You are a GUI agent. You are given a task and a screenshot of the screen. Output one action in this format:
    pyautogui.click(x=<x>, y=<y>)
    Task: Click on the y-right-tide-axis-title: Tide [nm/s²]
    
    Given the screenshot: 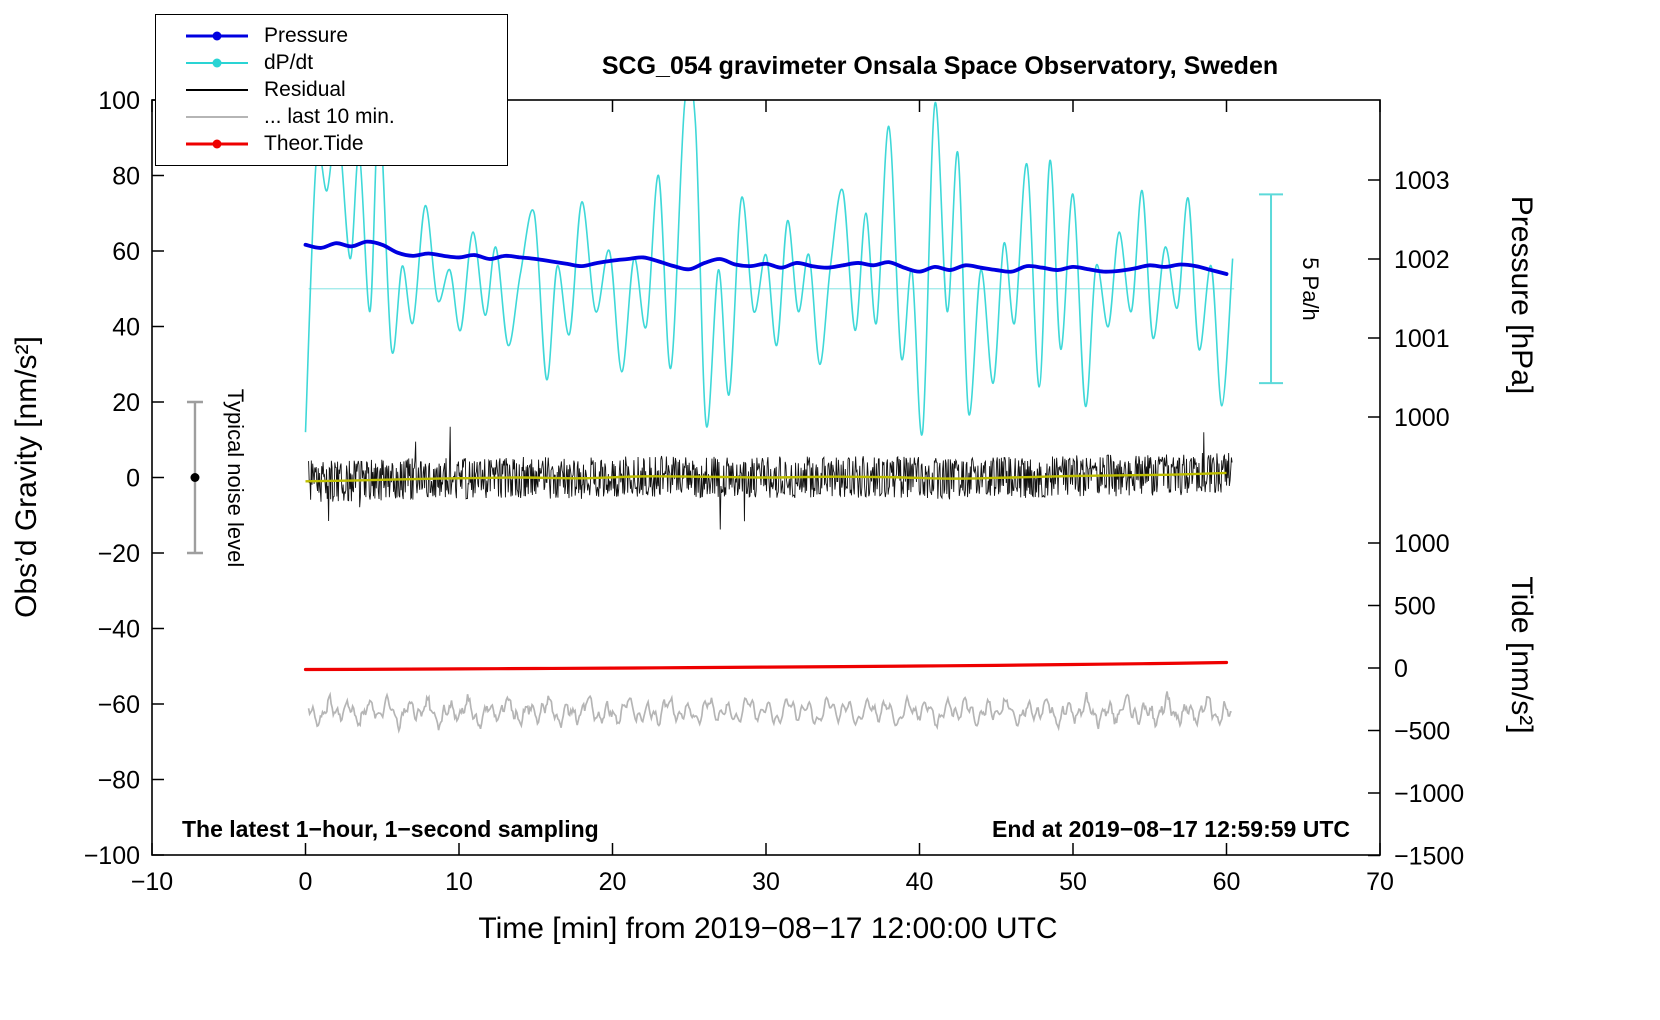 What is the action you would take?
    pyautogui.click(x=1521, y=654)
    